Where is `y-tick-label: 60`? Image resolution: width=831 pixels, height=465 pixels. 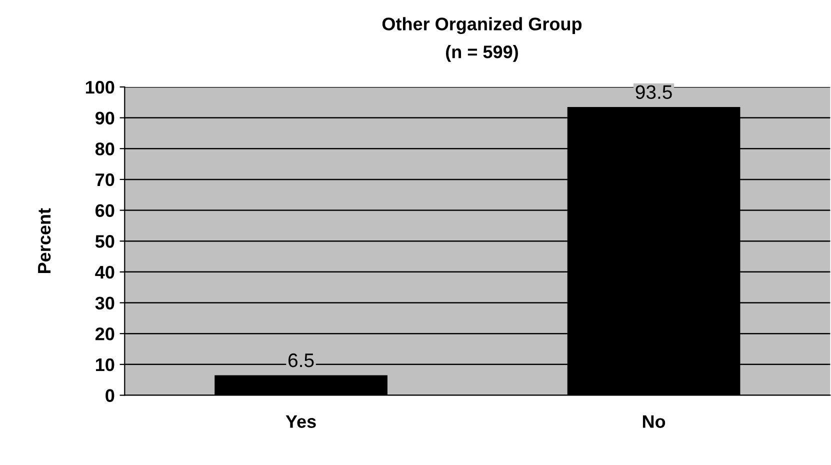
y-tick-label: 60 is located at coordinates (105, 210).